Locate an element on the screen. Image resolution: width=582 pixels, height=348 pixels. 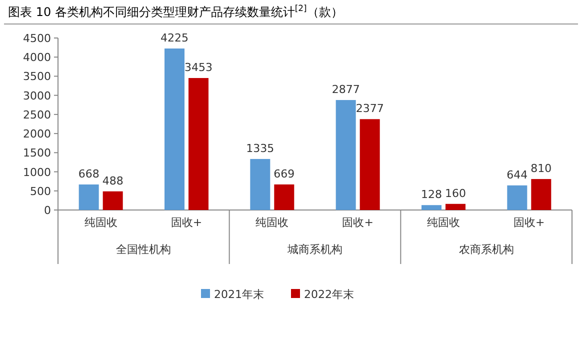
data-label: 488 is located at coordinates (113, 181).